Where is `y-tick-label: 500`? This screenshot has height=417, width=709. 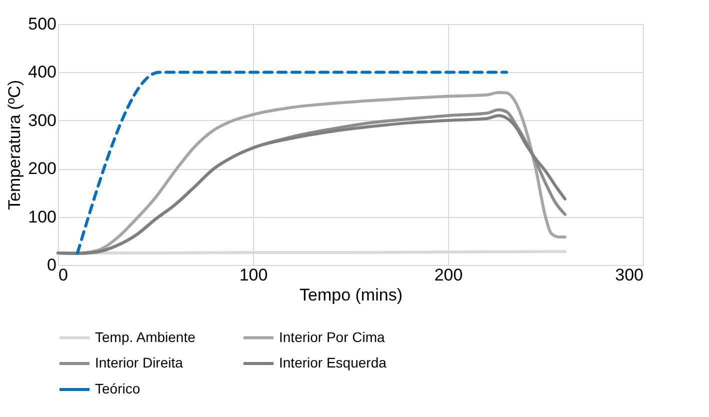 y-tick-label: 500 is located at coordinates (42, 24).